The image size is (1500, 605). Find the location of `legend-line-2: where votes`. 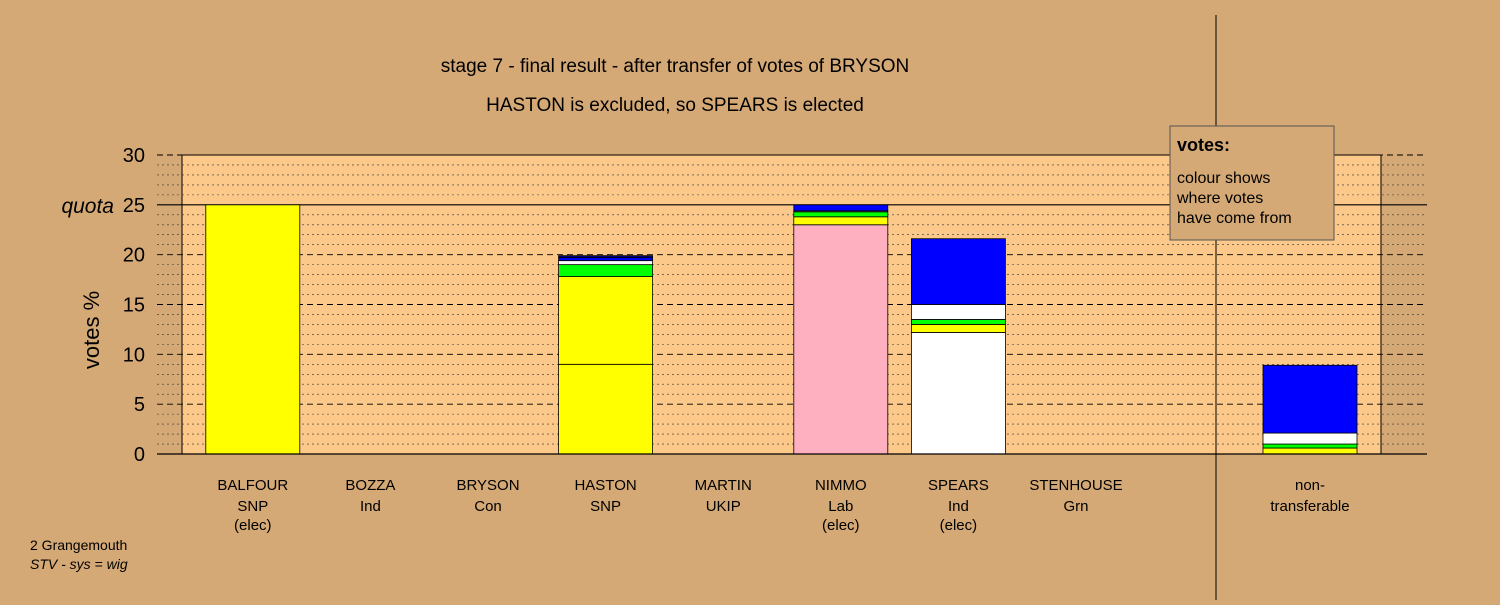

legend-line-2: where votes is located at coordinates (1219, 198).